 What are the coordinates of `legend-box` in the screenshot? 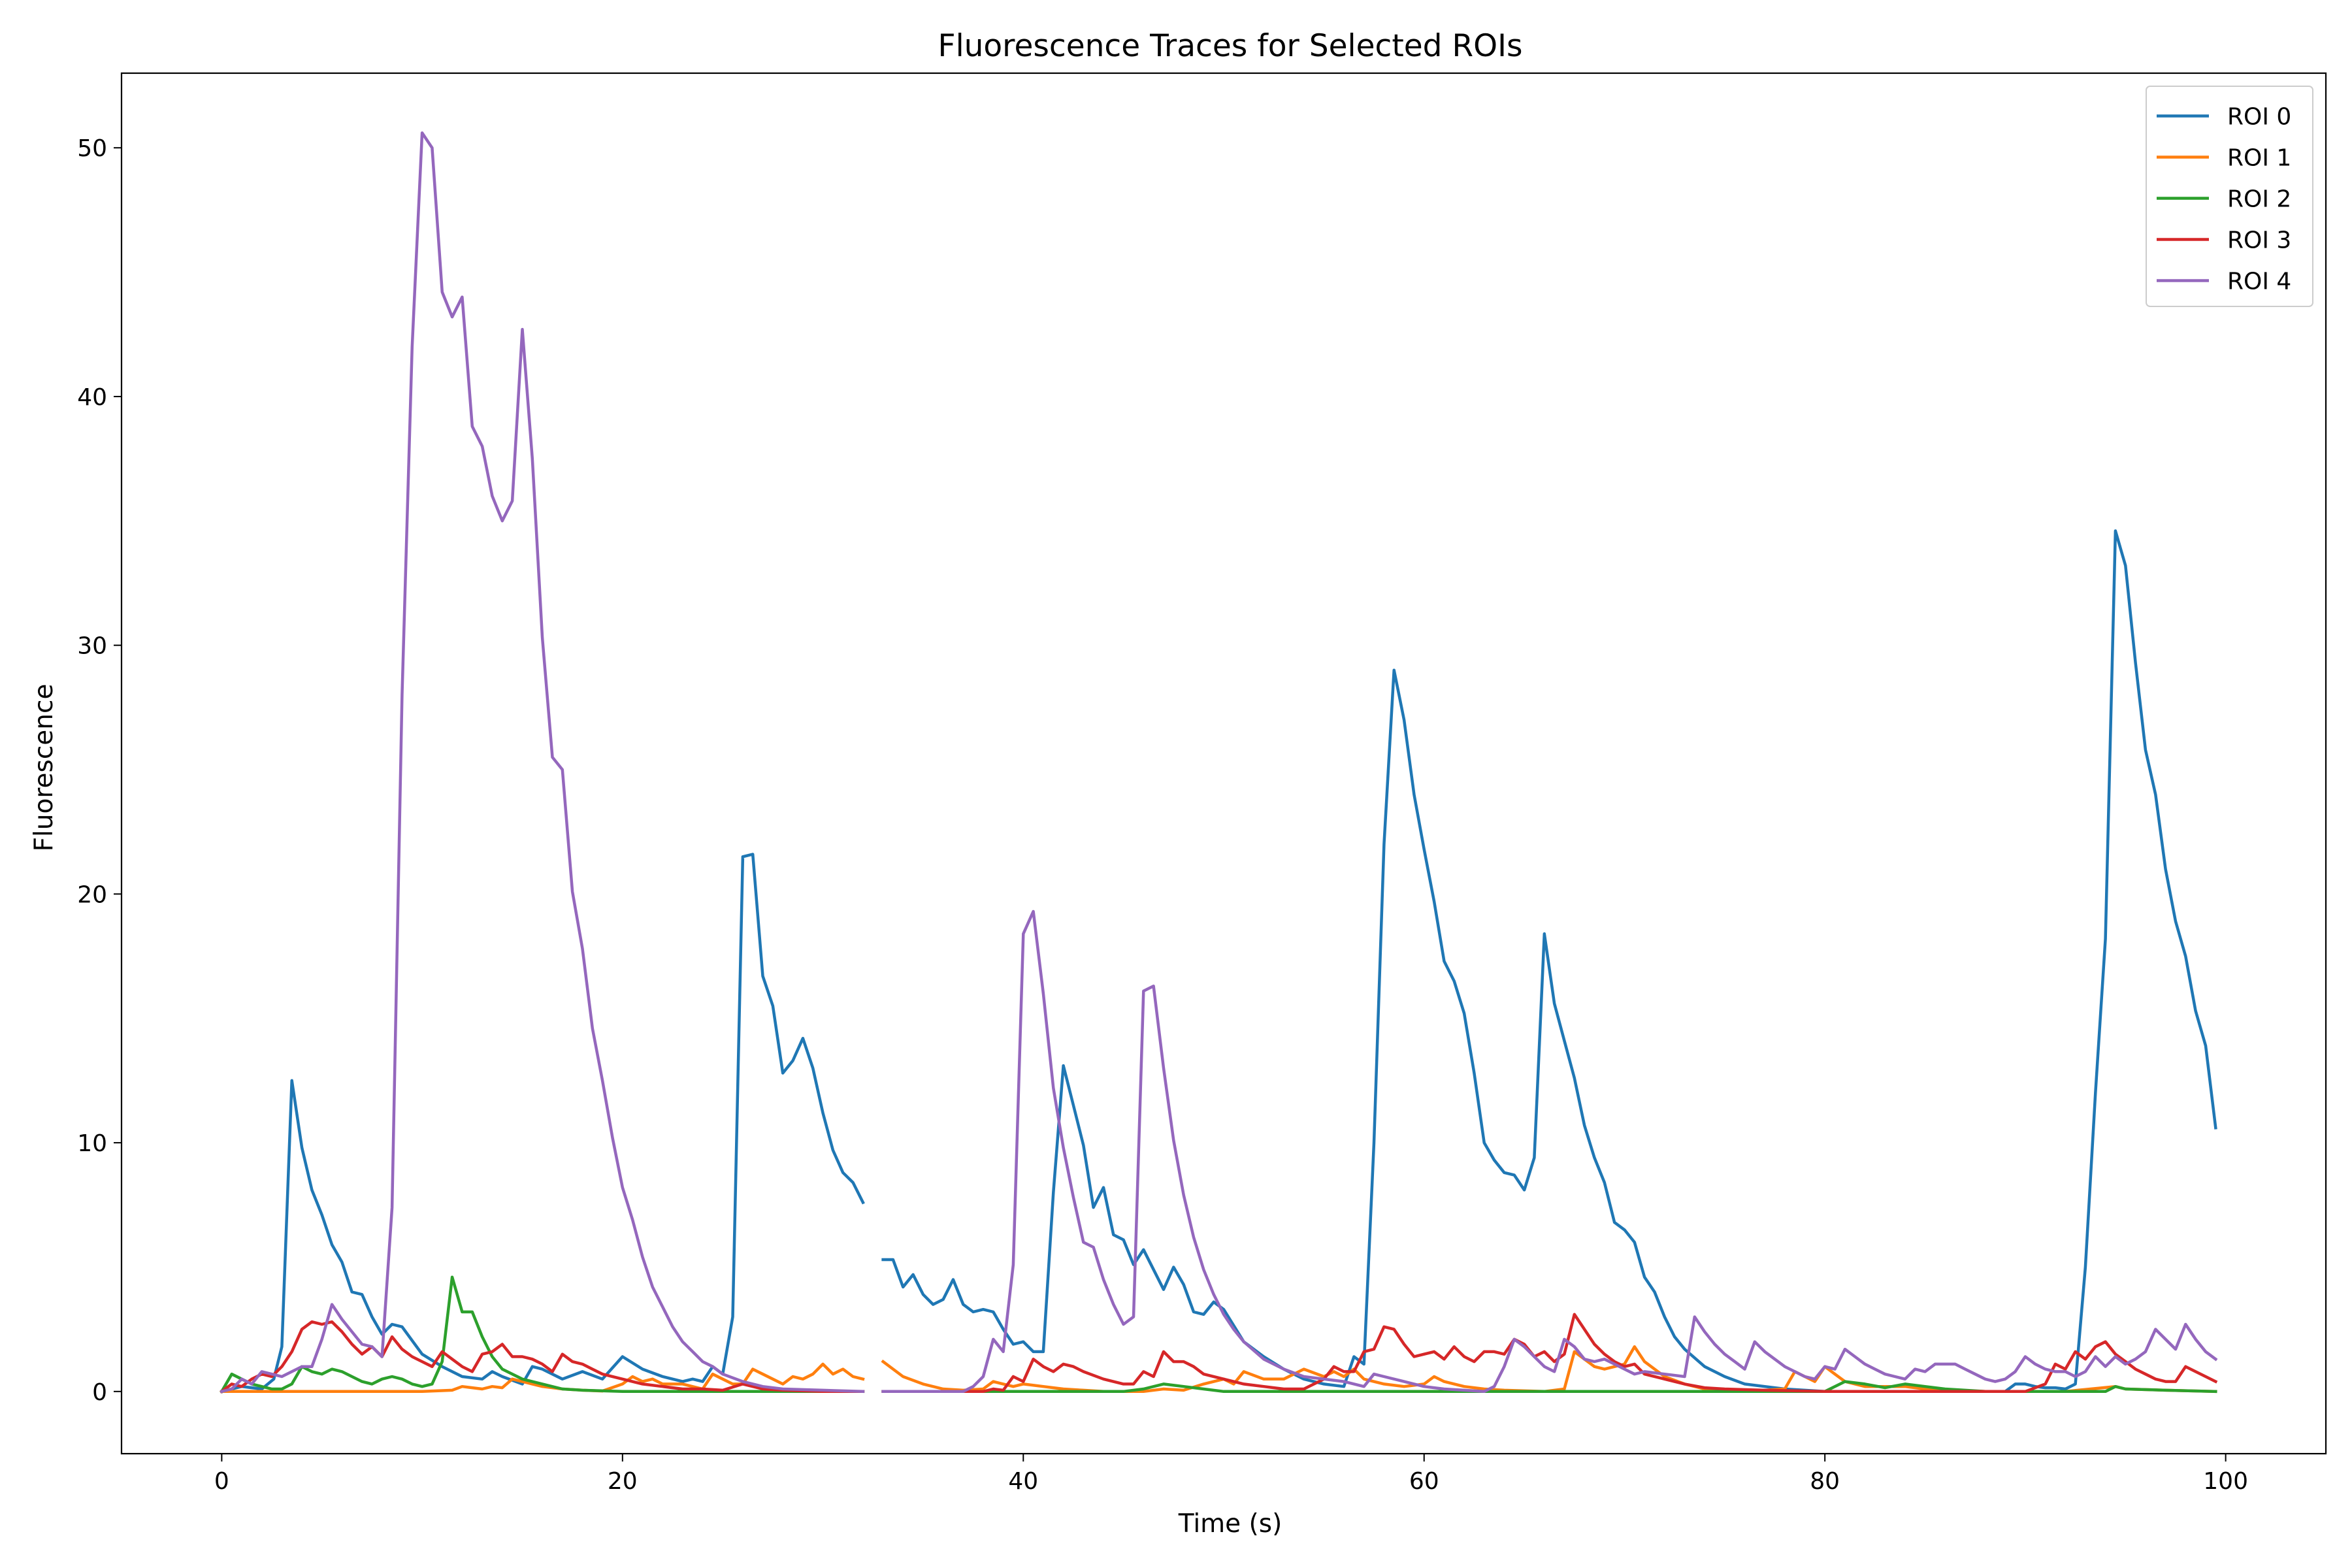 It's located at (2229, 196).